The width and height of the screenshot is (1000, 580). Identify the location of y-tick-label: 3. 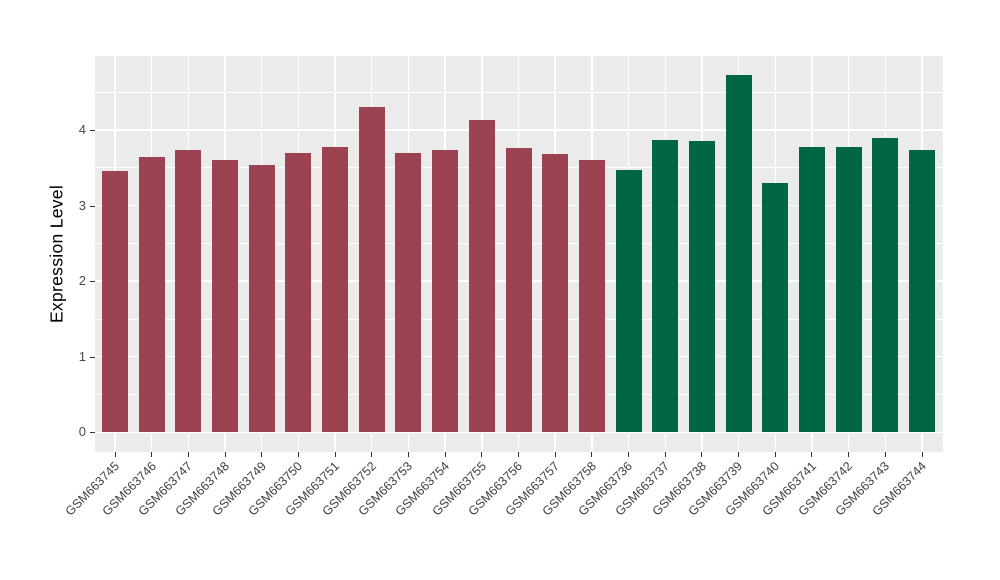
(82, 205).